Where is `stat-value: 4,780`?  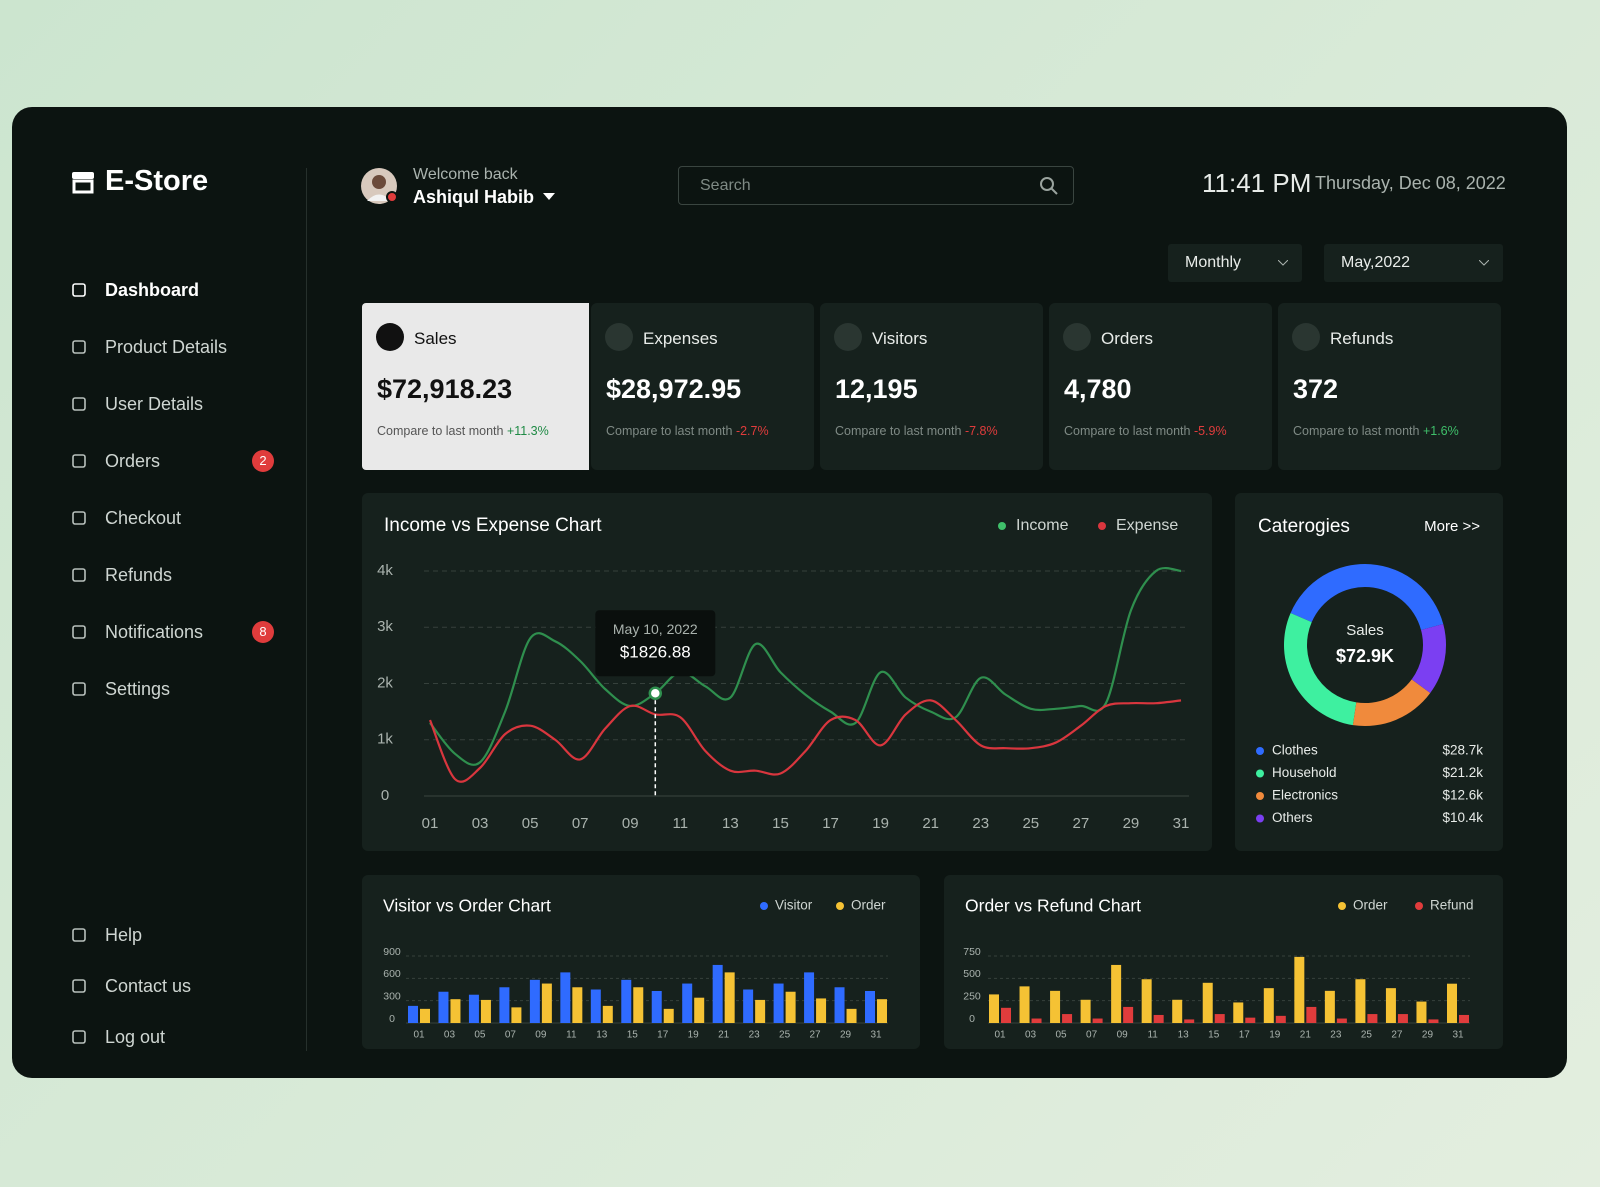 stat-value: 4,780 is located at coordinates (1098, 389).